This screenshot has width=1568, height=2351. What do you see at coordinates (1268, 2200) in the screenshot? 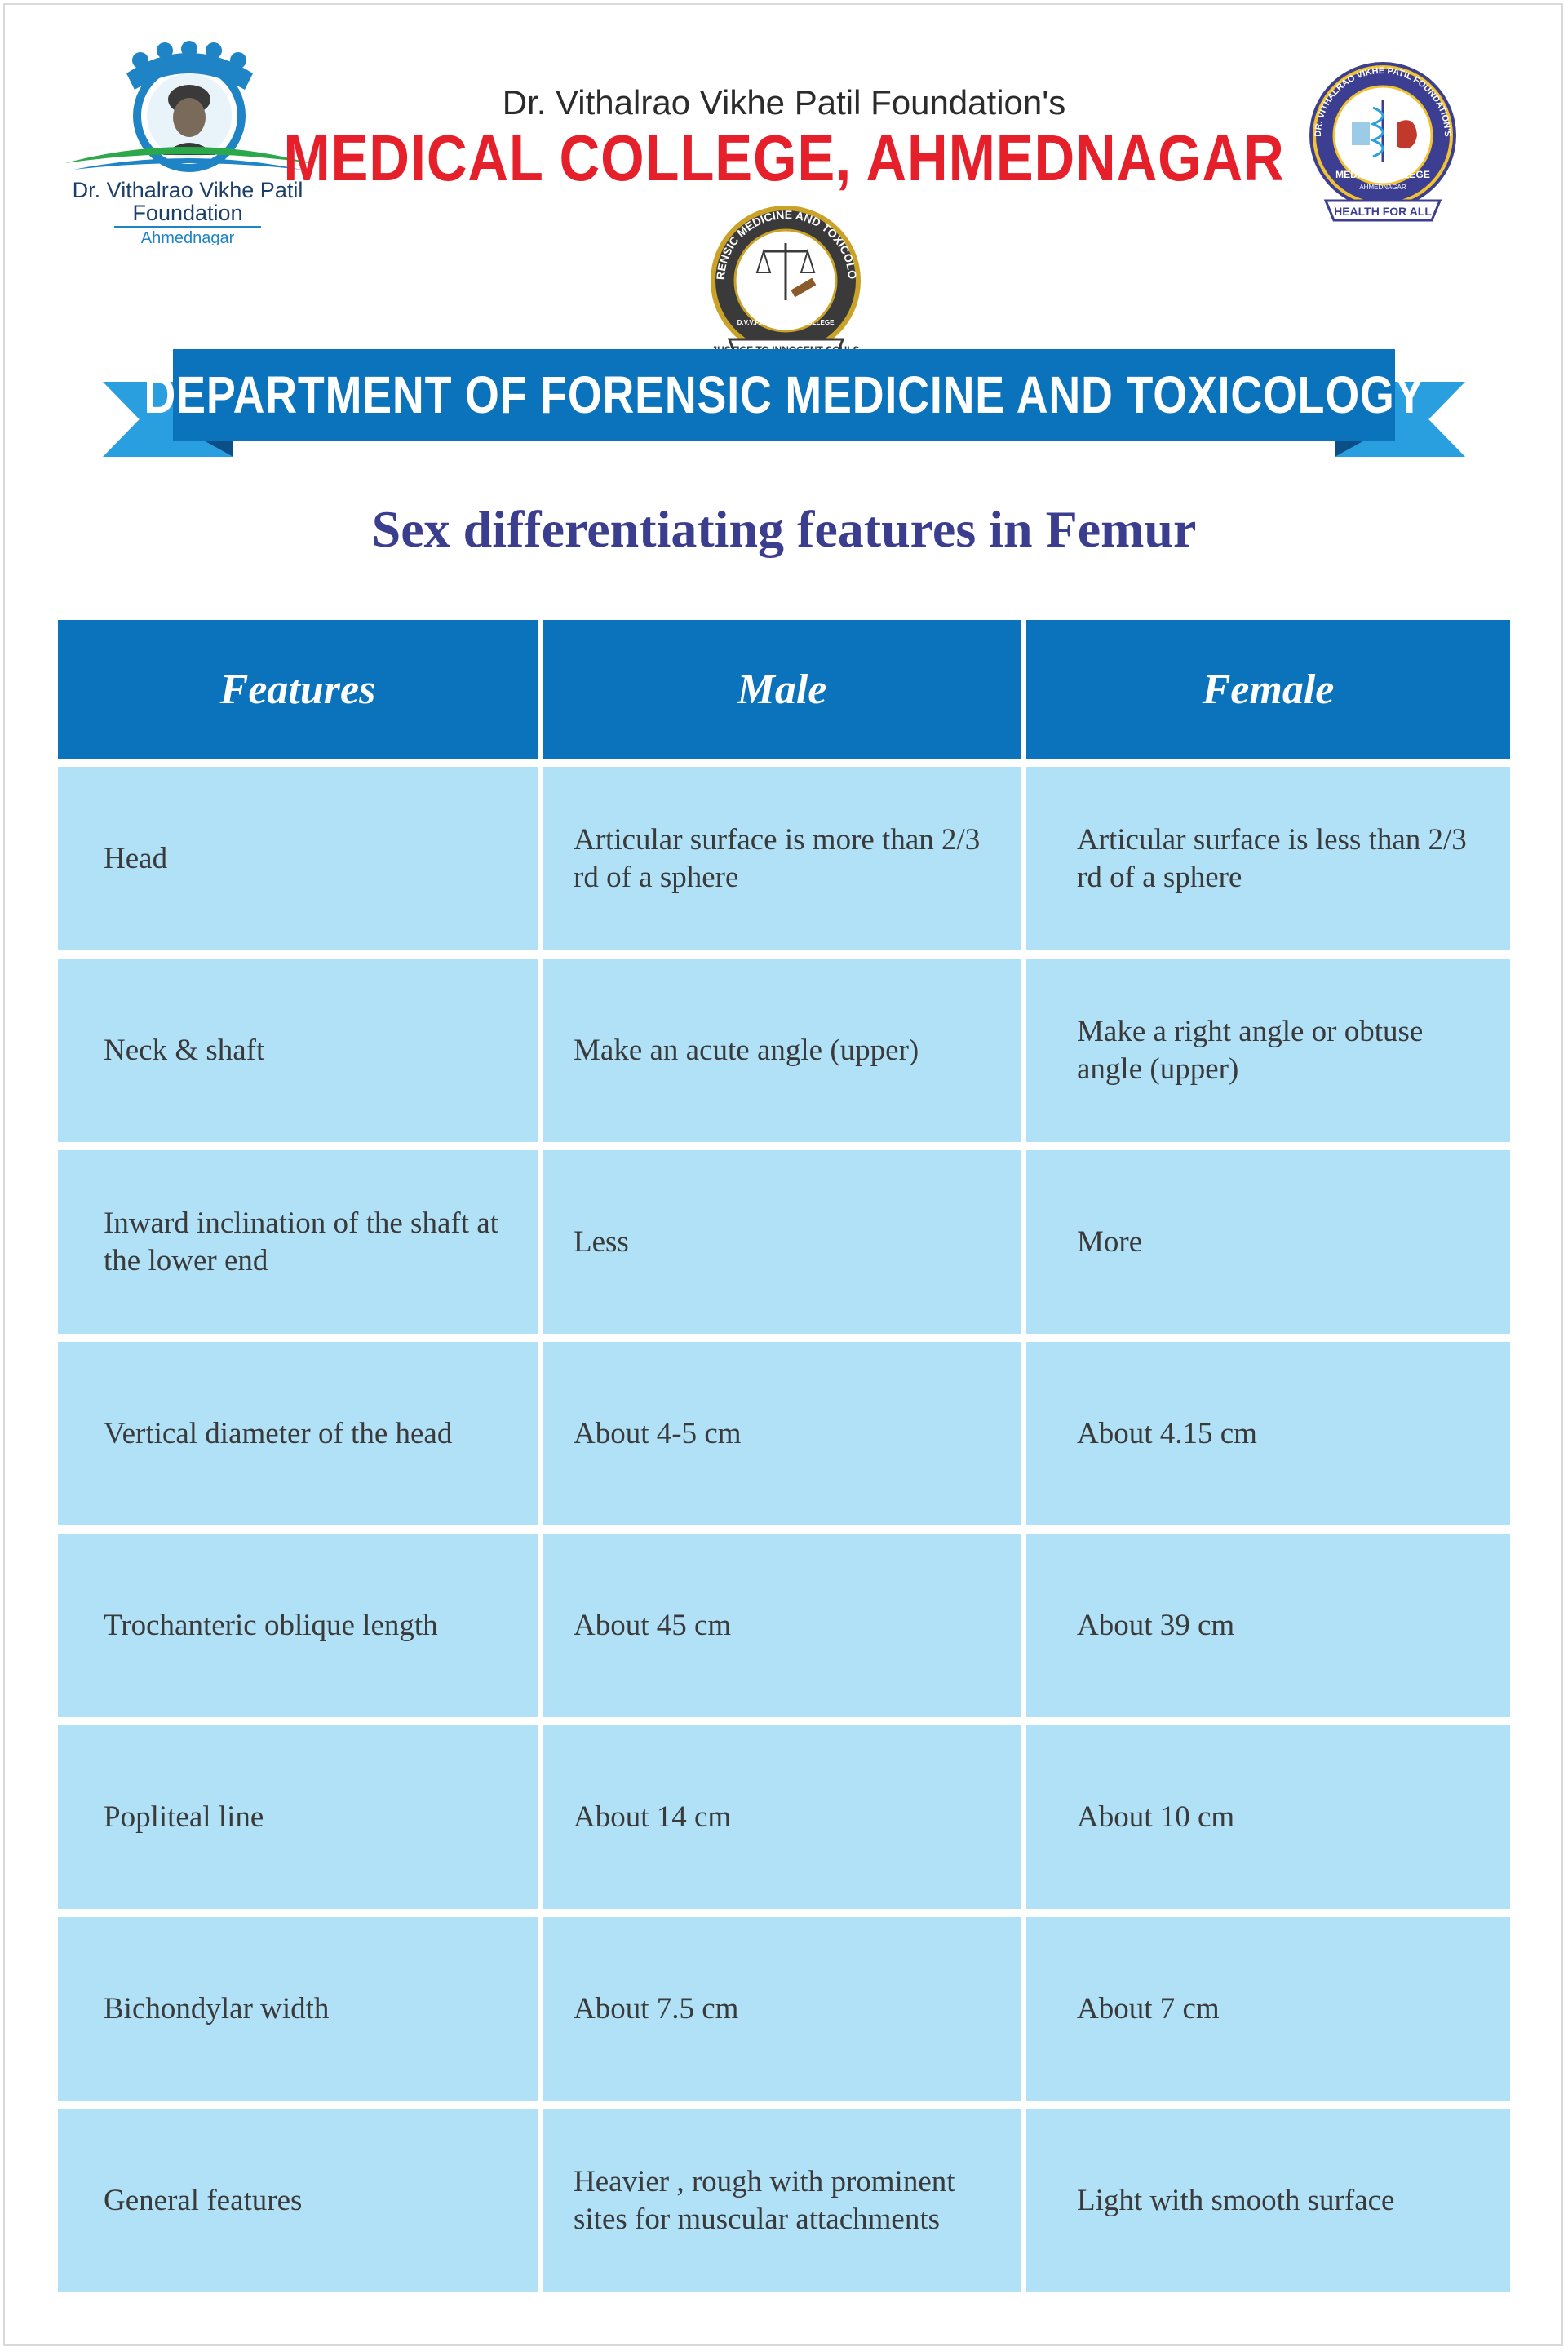
I see `female-cell: Light with smooth surface` at bounding box center [1268, 2200].